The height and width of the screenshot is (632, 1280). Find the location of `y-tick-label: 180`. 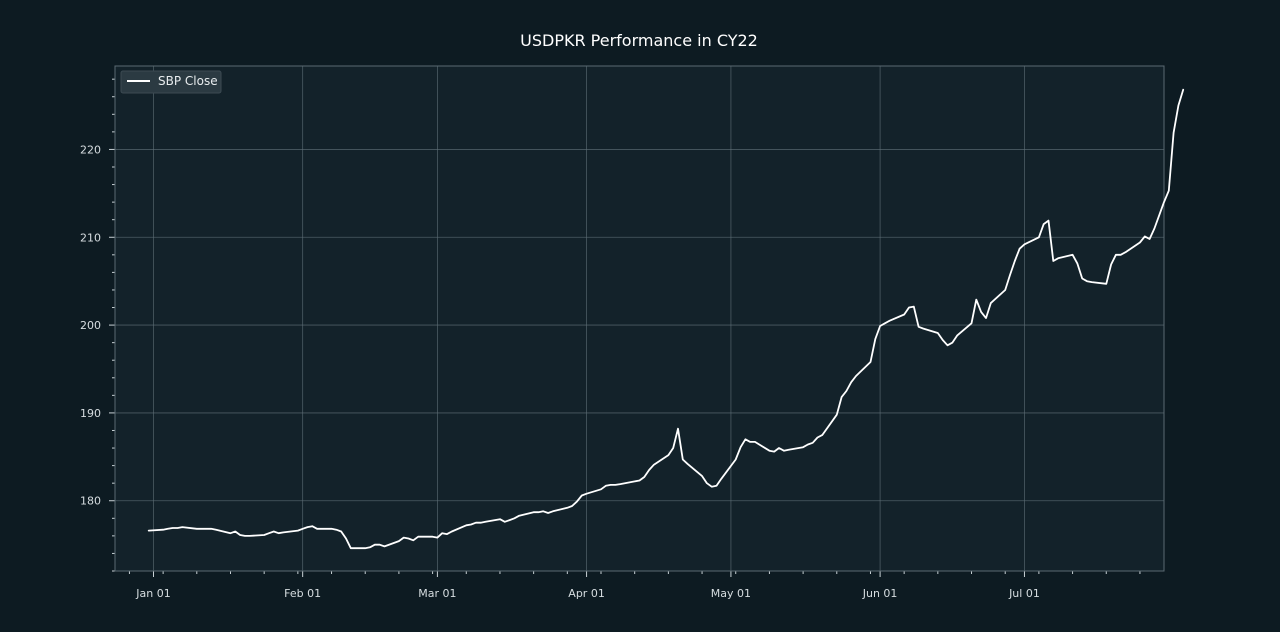

y-tick-label: 180 is located at coordinates (90, 501).